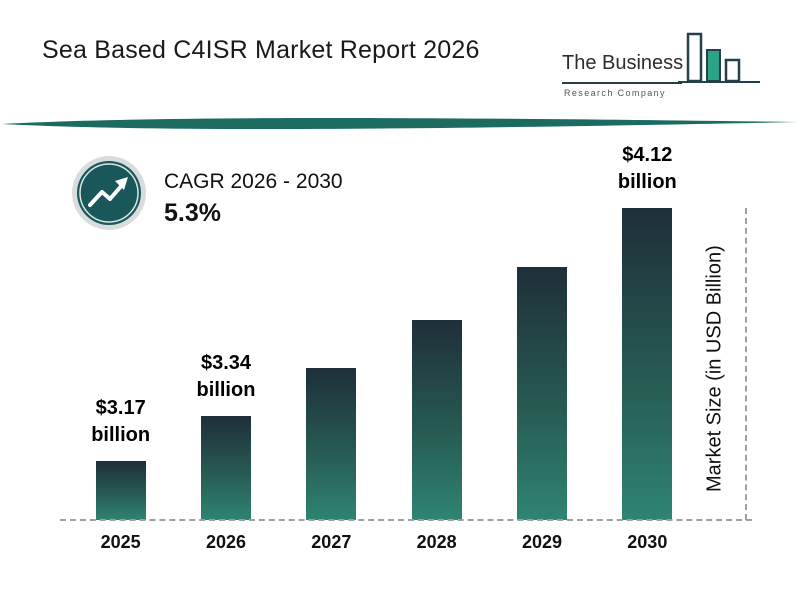 The image size is (800, 600). Describe the element at coordinates (541, 542) in the screenshot. I see `x-tick-2029: 2029` at that location.